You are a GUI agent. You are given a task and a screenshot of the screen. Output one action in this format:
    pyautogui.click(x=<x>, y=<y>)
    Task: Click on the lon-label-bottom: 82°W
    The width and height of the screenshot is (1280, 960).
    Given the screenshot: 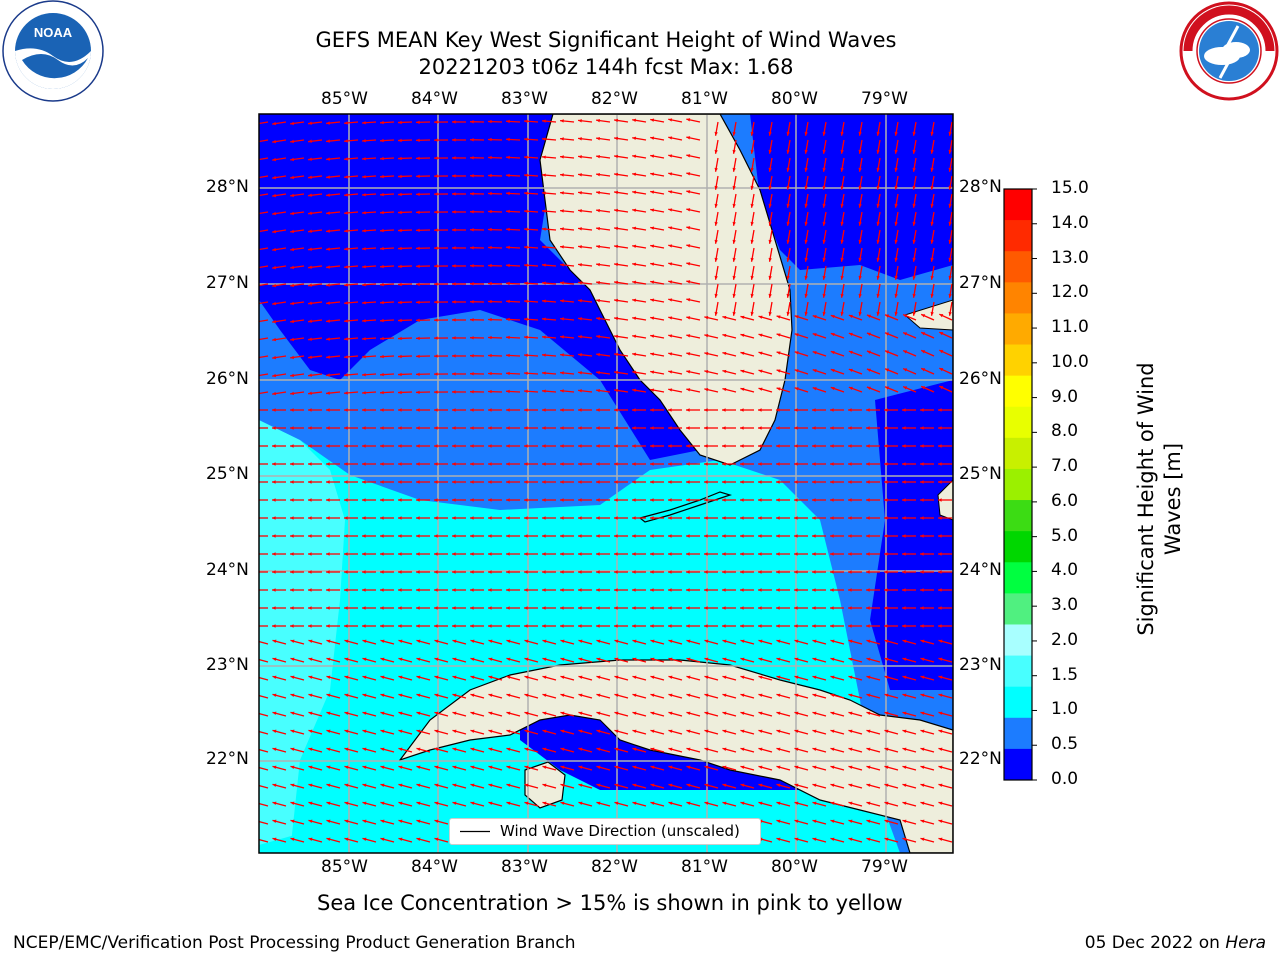 What is the action you would take?
    pyautogui.click(x=614, y=867)
    